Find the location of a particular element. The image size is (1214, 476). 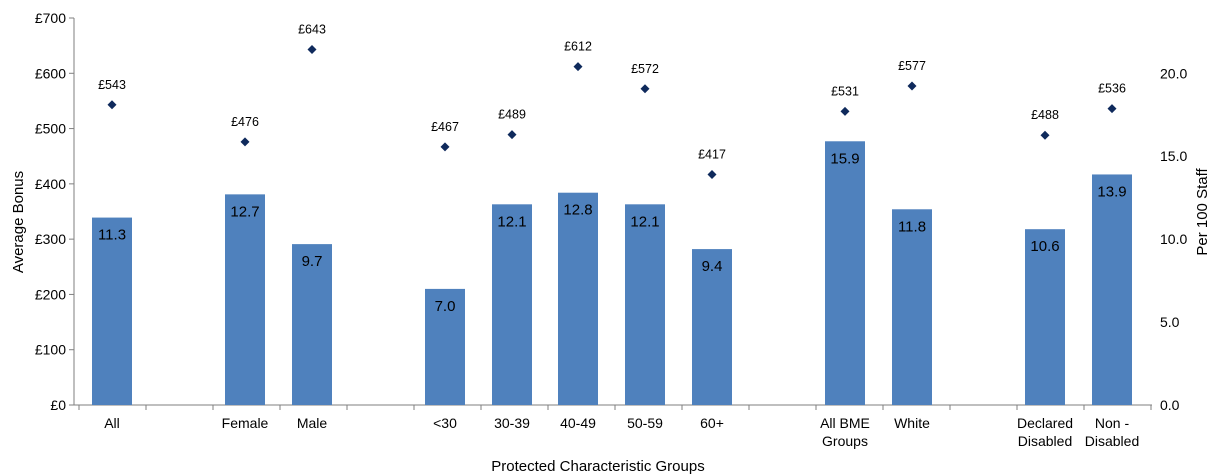

y-tick-label: £100 is located at coordinates (50, 350).